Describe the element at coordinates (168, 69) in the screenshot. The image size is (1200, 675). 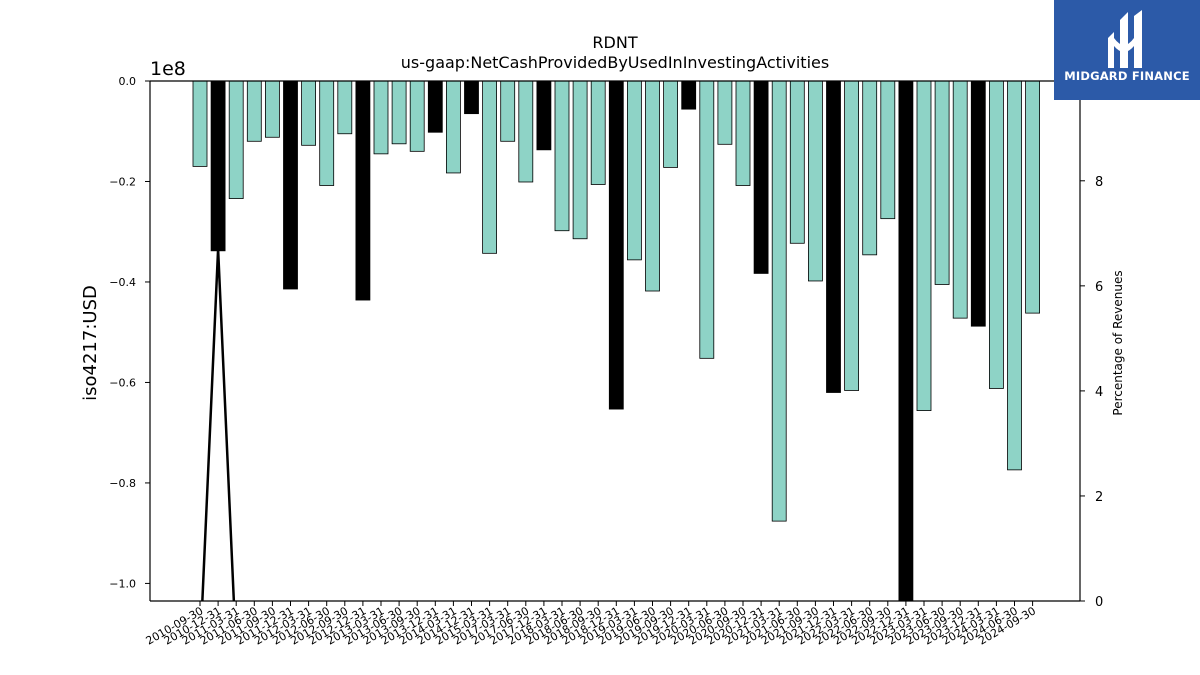
I see `y-scale-label: 1e8` at that location.